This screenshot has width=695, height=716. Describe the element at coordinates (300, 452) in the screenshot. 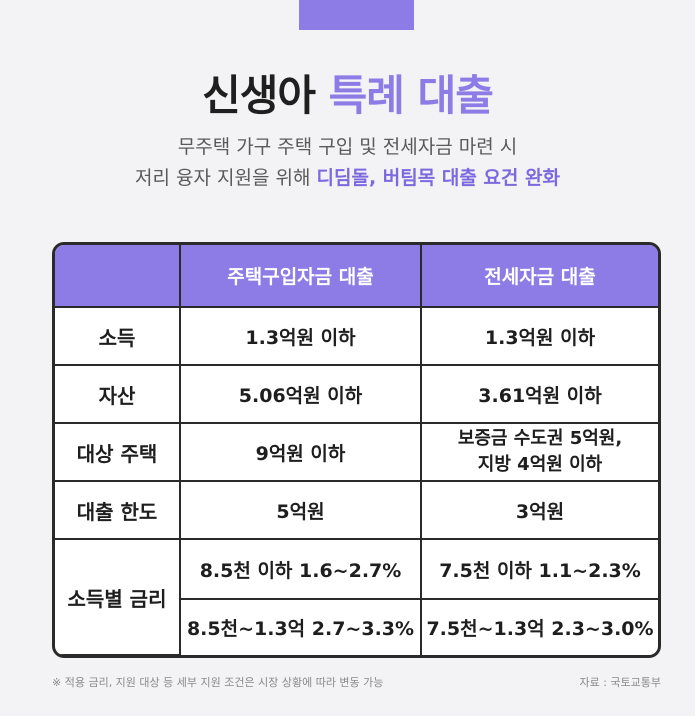

I see `cell-target-house-purchase: 9억원 이하` at that location.